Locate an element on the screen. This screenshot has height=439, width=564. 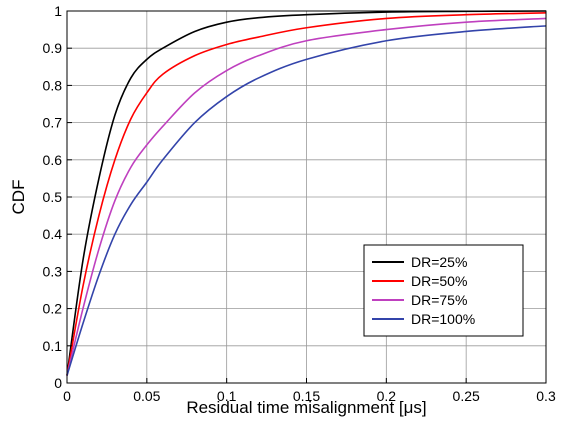
x-tick-label: 0.1 is located at coordinates (227, 396).